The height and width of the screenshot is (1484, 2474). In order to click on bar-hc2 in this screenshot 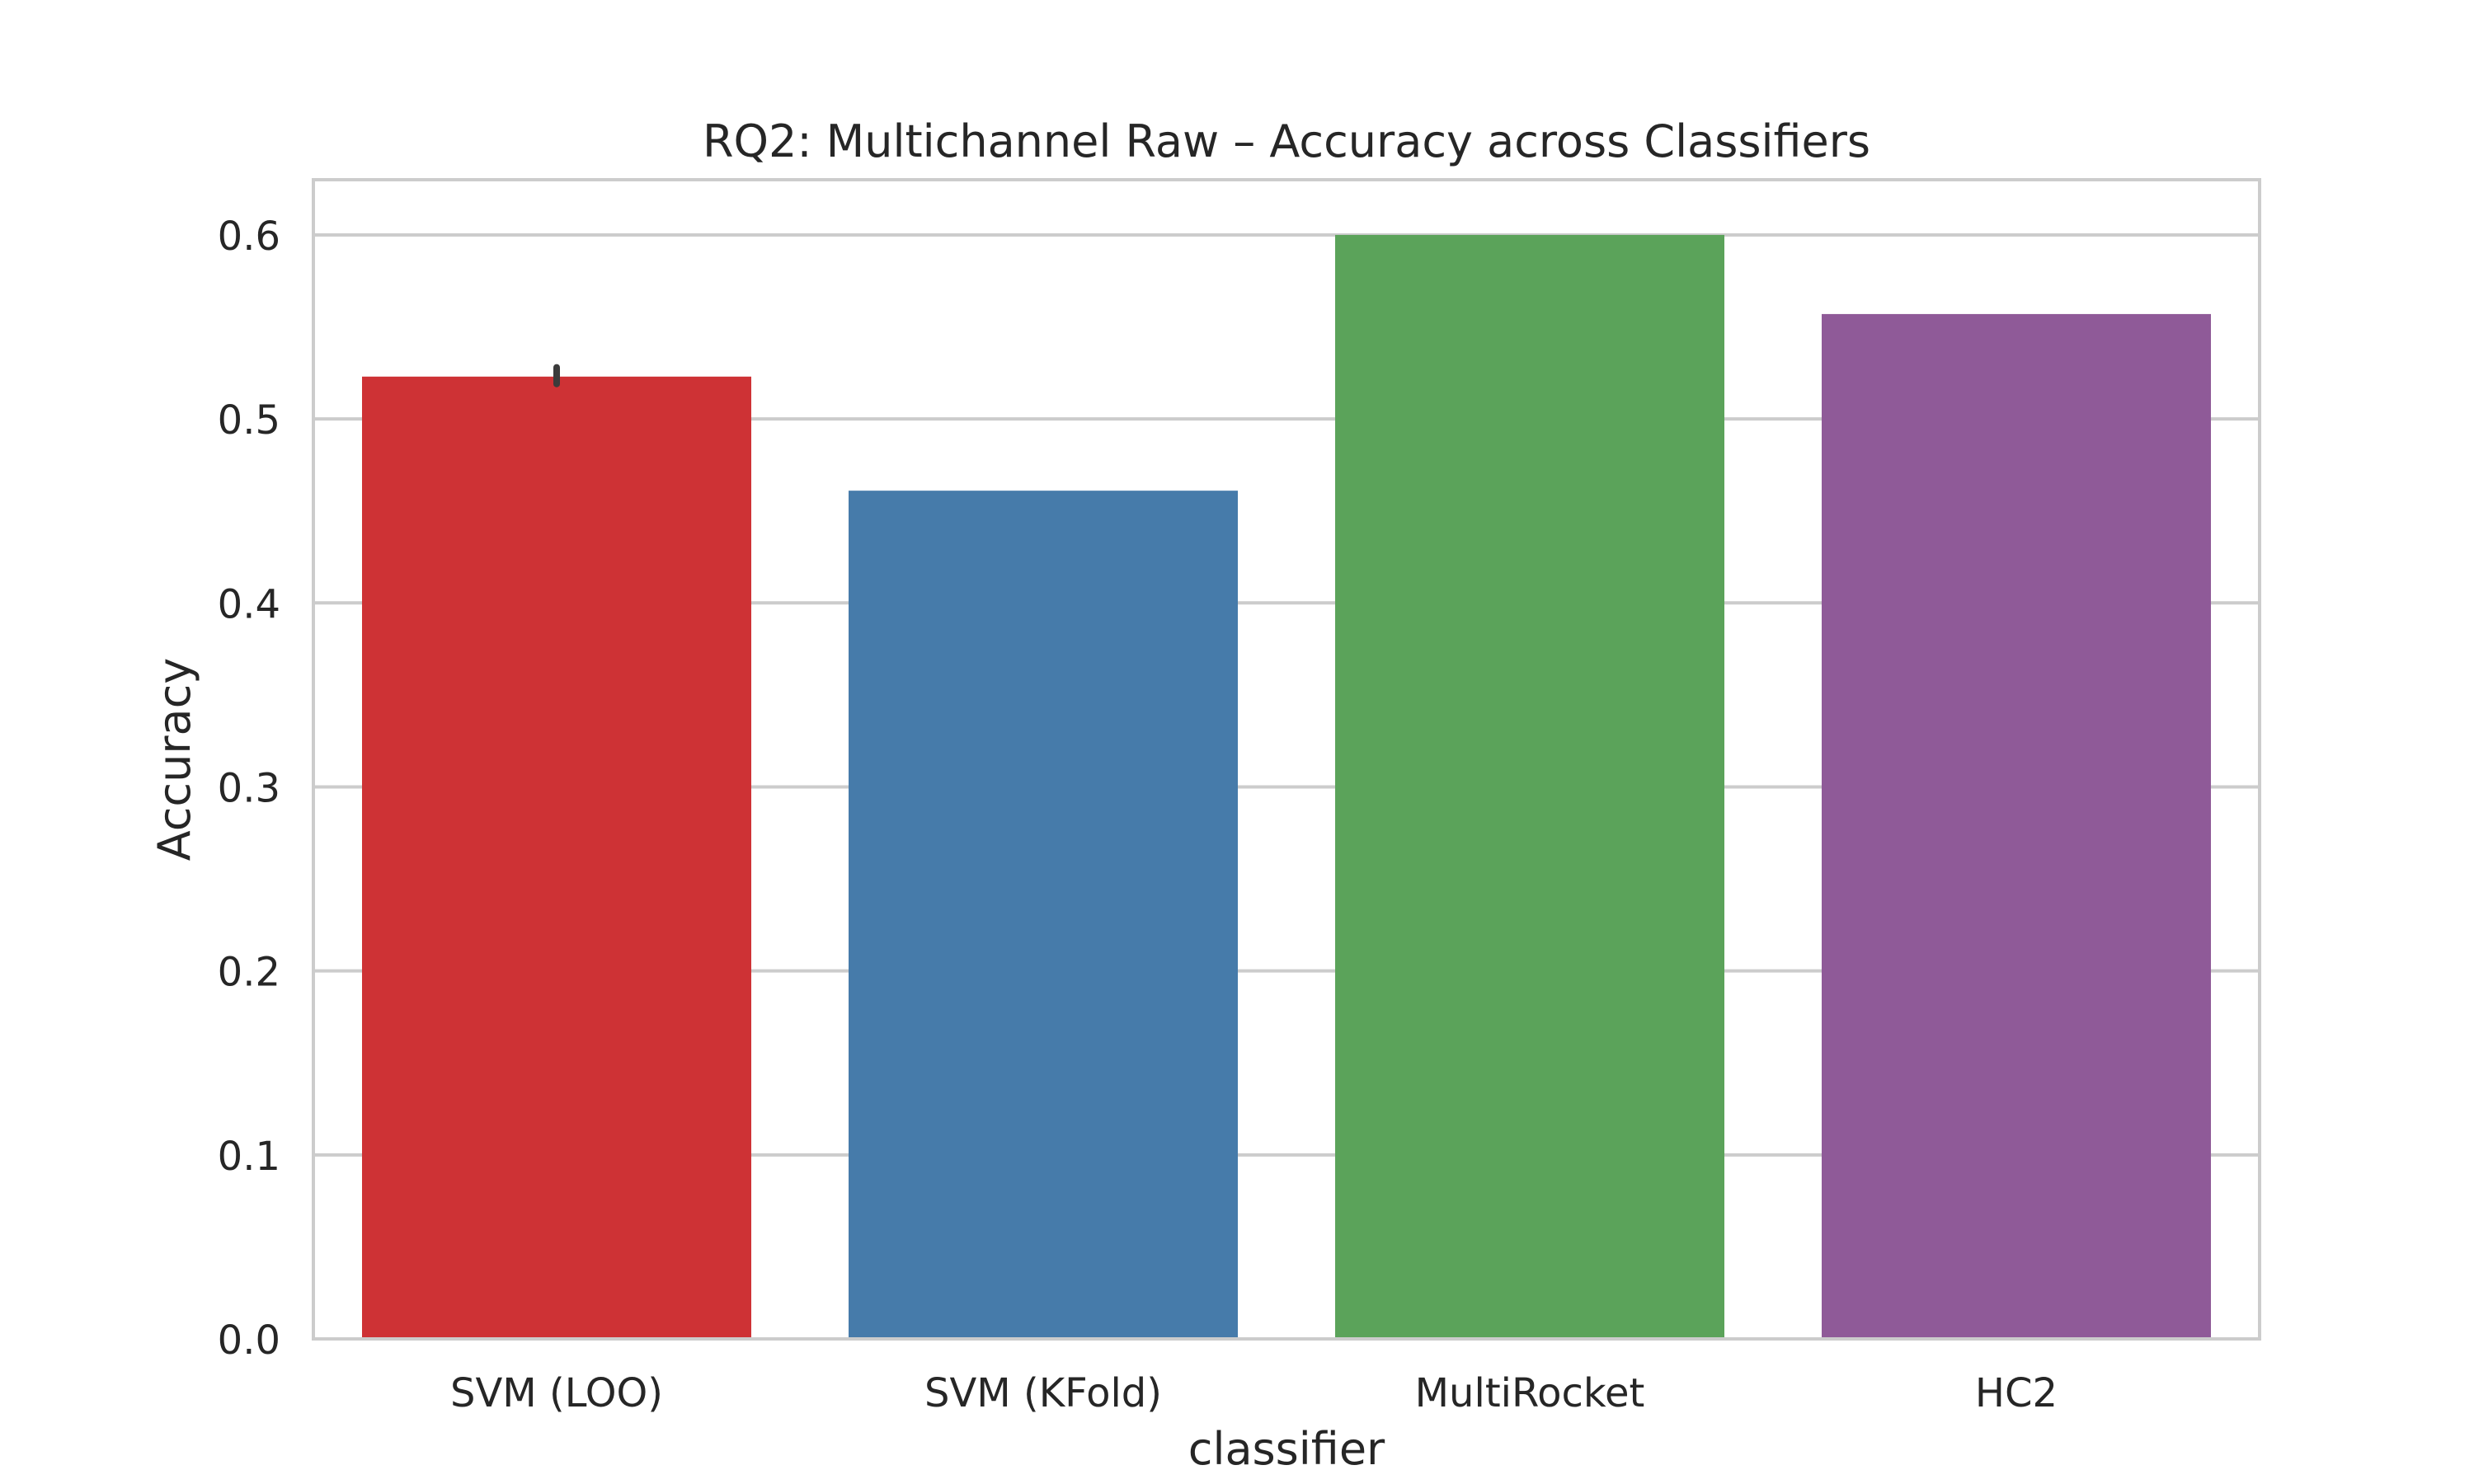, I will do `click(2016, 826)`.